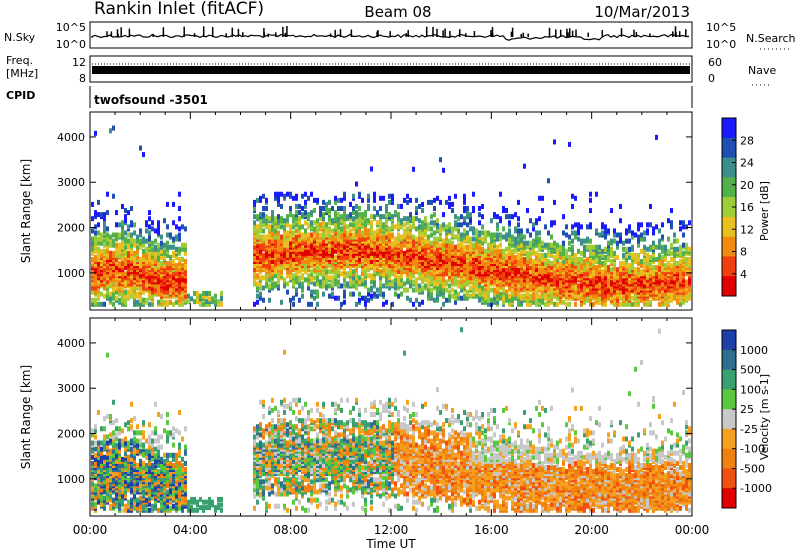  Describe the element at coordinates (397, 12) in the screenshot. I see `beam-title: Beam 08` at that location.